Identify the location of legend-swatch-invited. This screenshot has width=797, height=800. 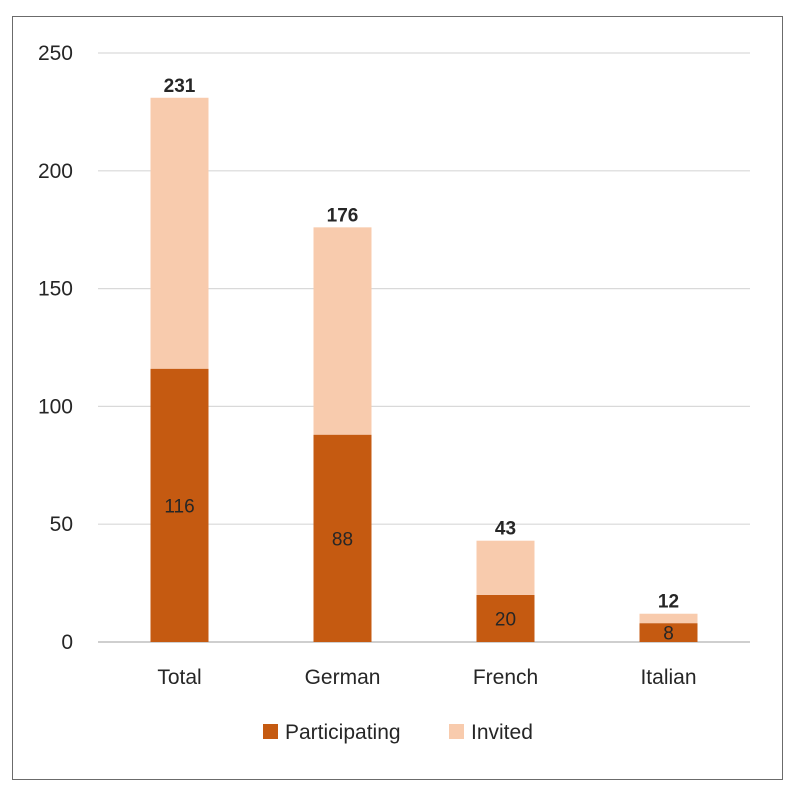
(456, 731).